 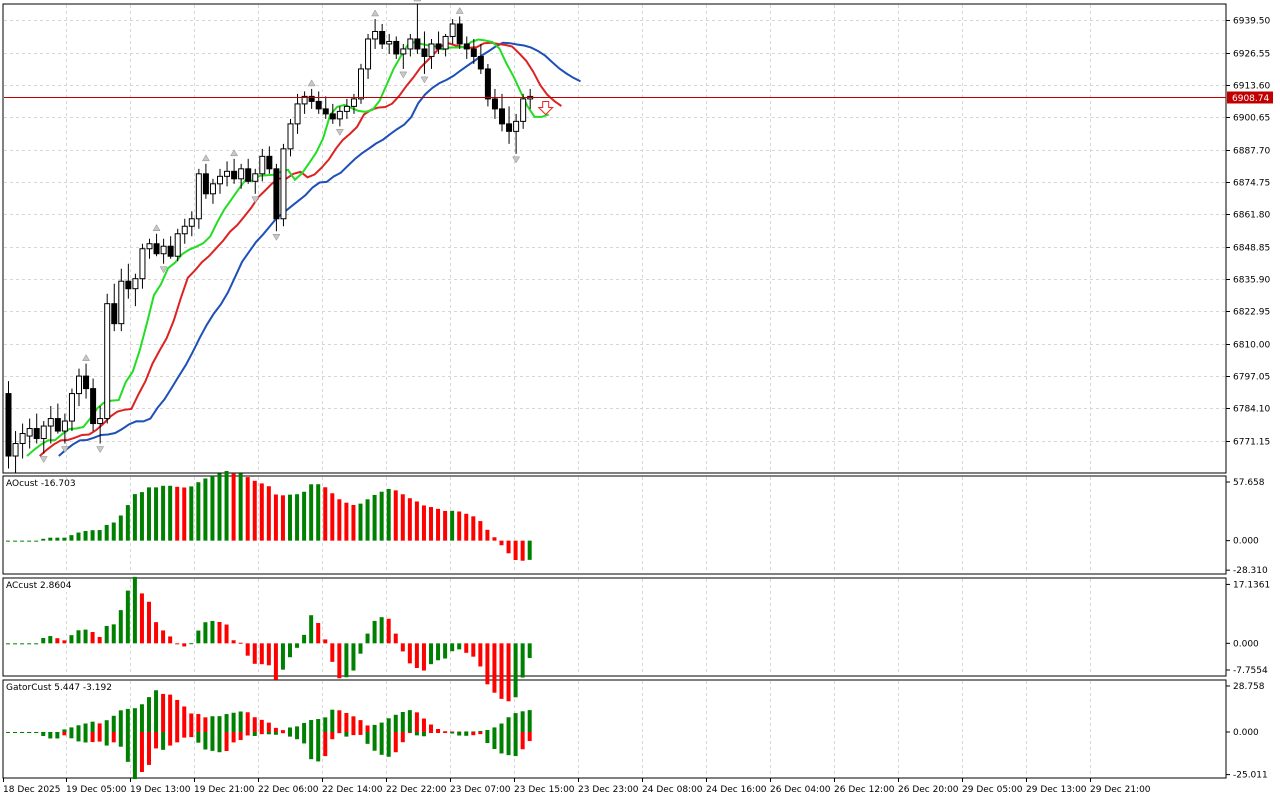 What do you see at coordinates (1056, 790) in the screenshot?
I see `x-tick-label: 29 Dec 13:00` at bounding box center [1056, 790].